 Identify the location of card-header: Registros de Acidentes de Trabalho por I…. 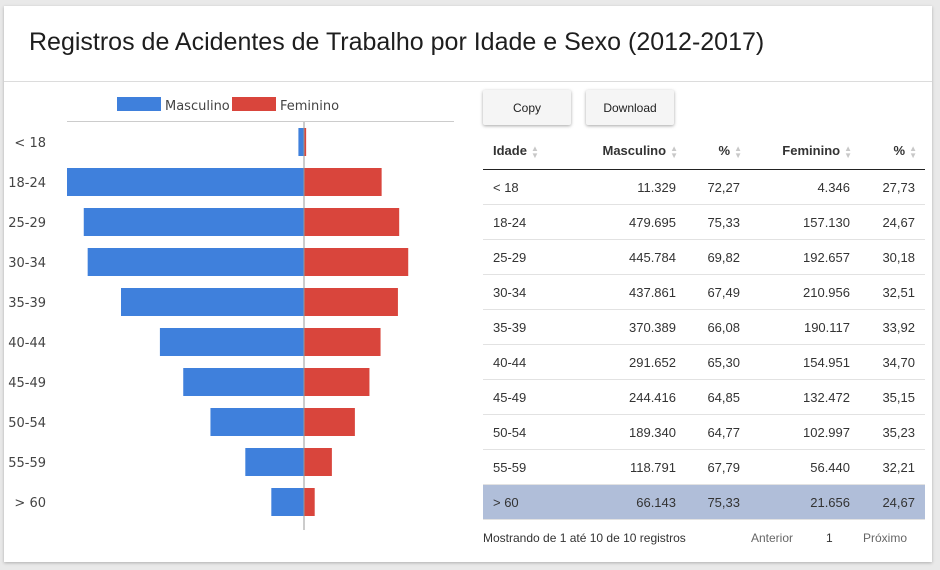
(468, 44).